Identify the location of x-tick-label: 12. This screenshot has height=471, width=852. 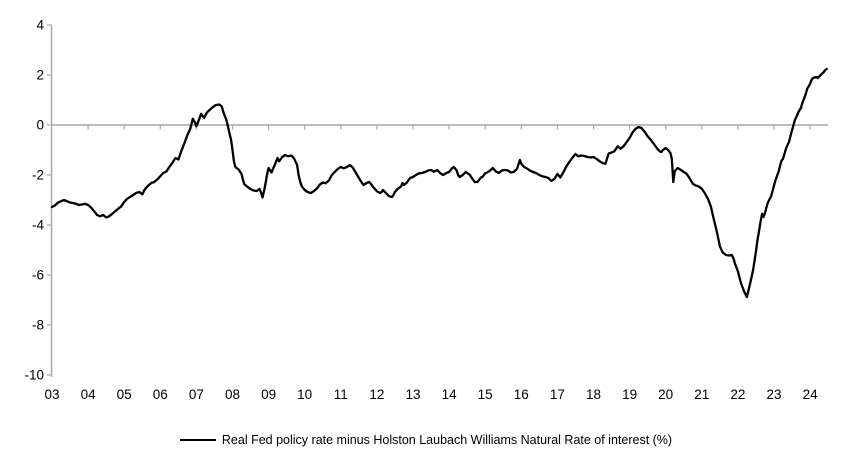
(376, 394).